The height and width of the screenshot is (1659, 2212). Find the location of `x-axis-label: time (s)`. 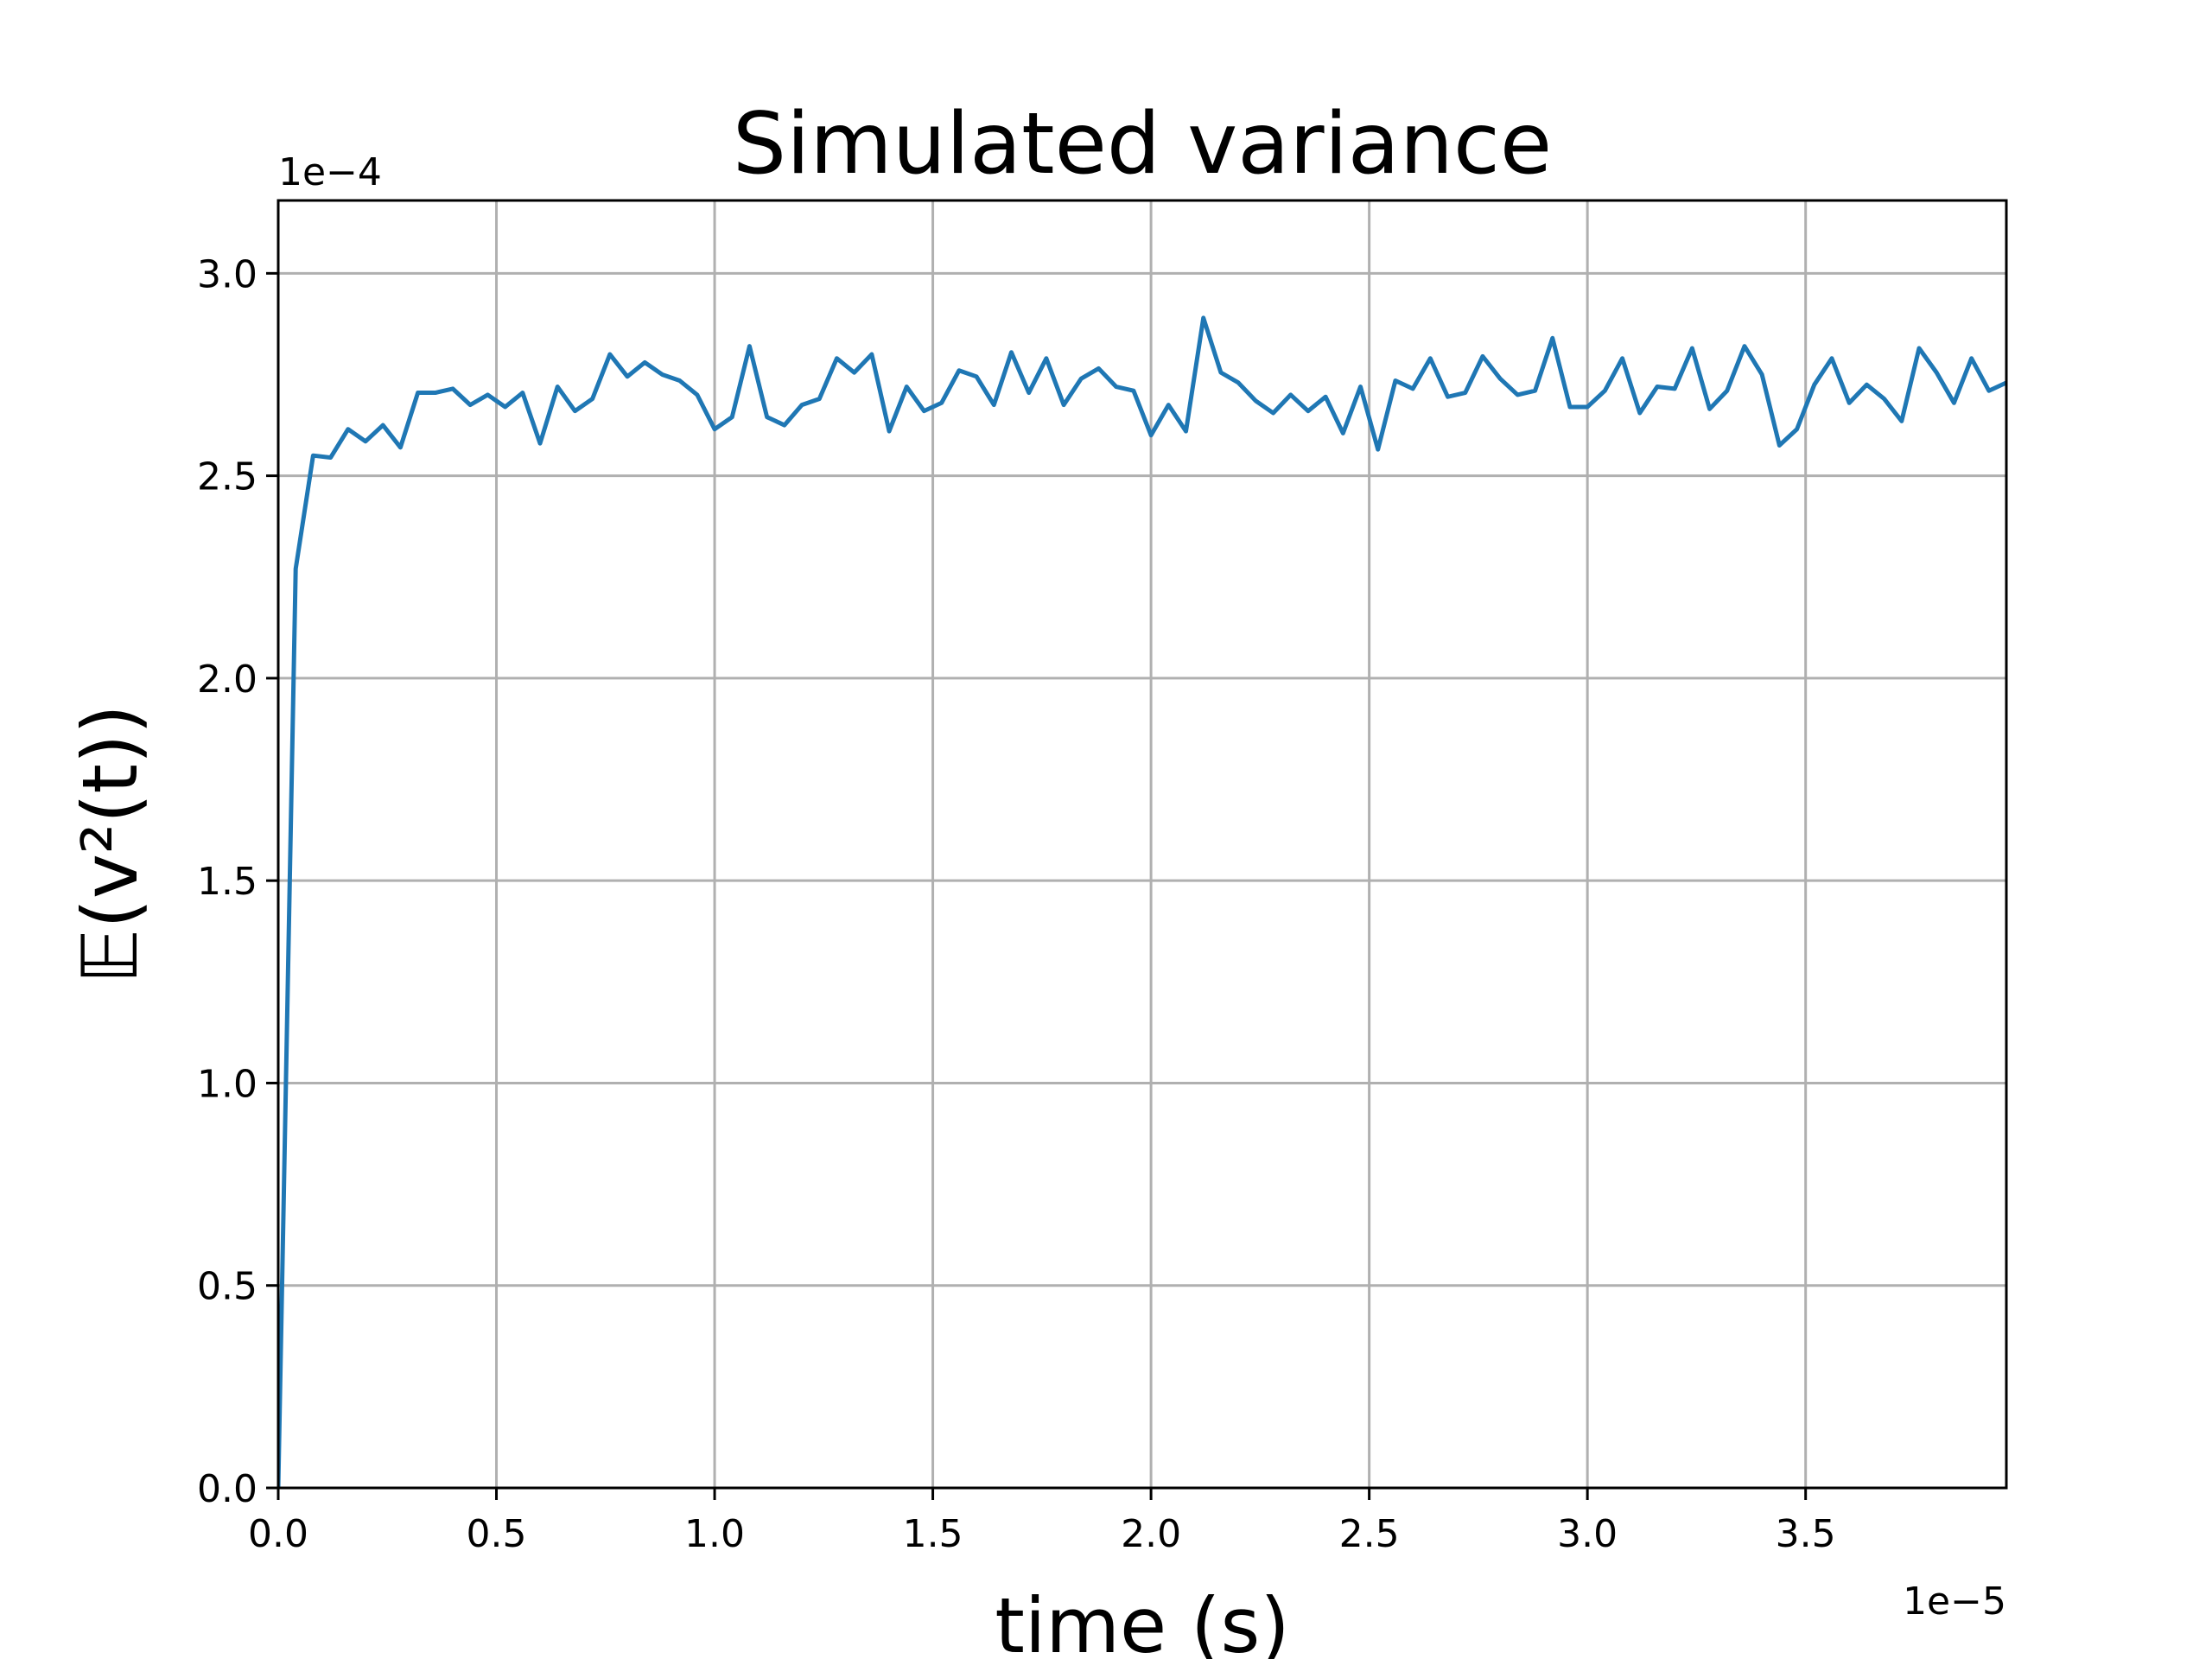

x-axis-label: time (s) is located at coordinates (1142, 1620).